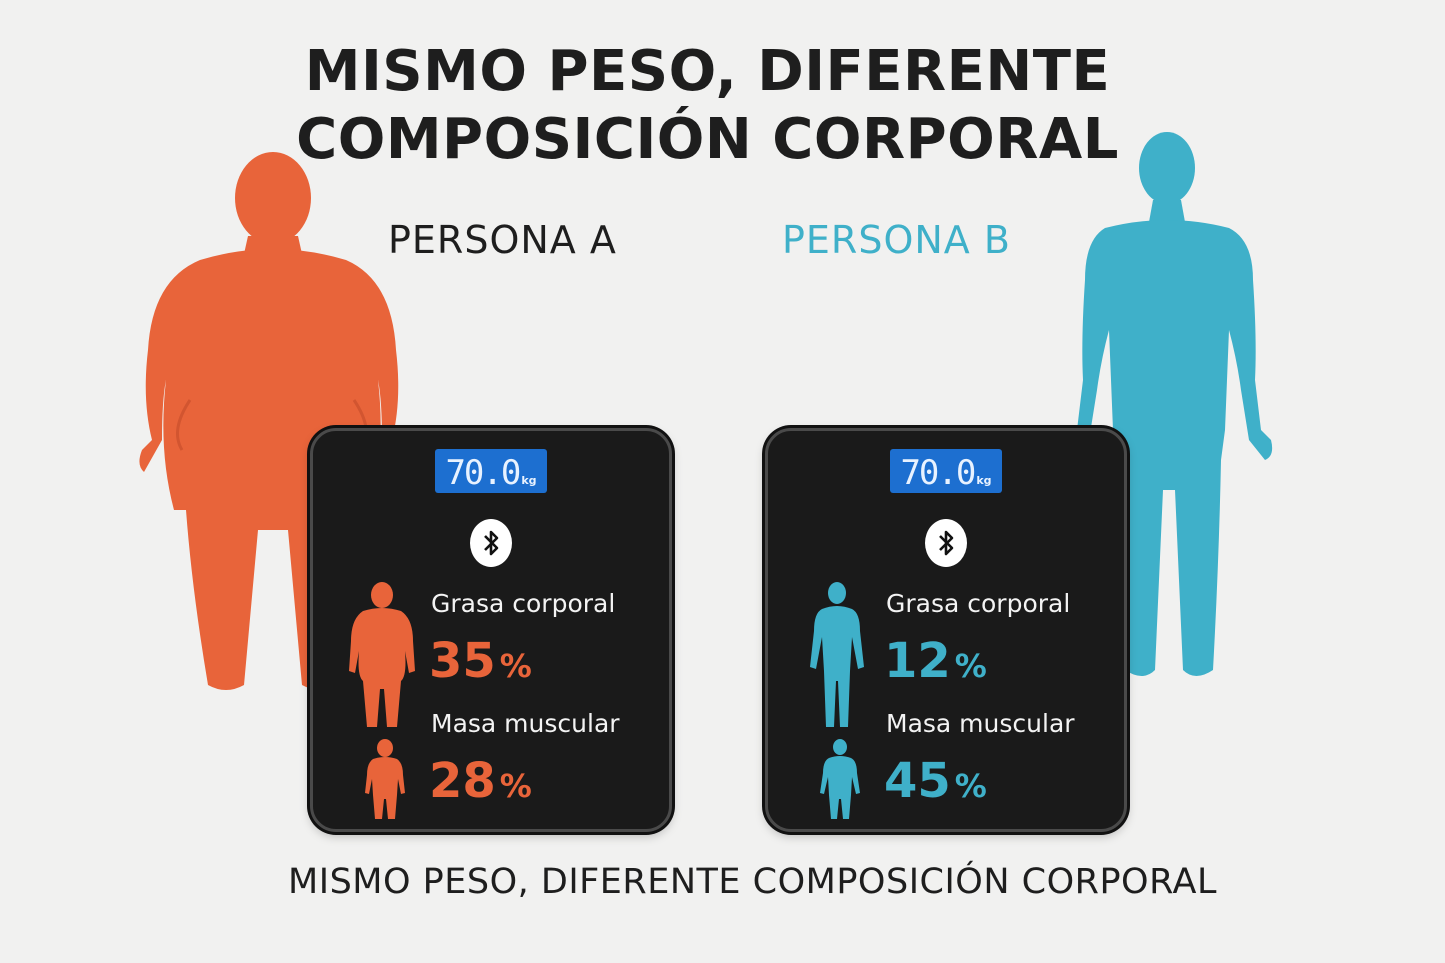 The image size is (1445, 963). Describe the element at coordinates (707, 71) in the screenshot. I see `title-line-1: MISMO PESO, DIFERENTE` at that location.